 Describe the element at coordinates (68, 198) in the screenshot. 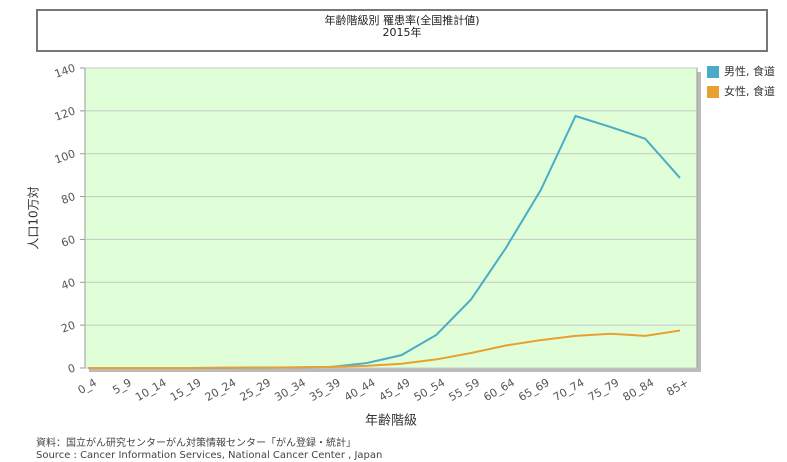

I see `y-tick-label: 80` at that location.